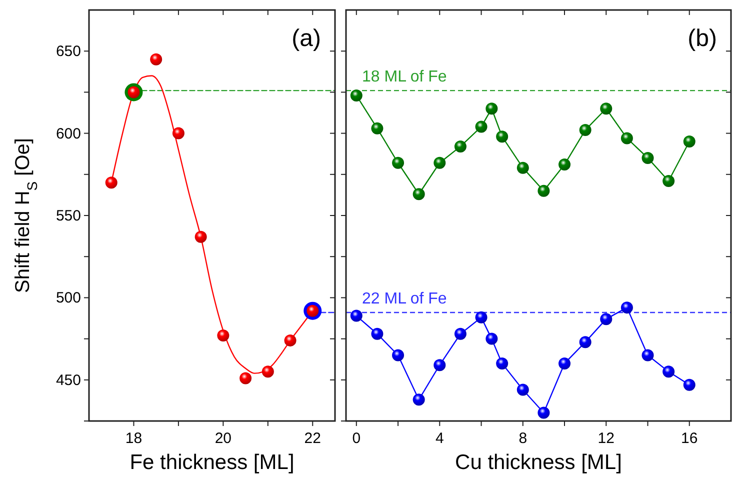 This screenshot has width=733, height=478. I want to click on ref-line-label: 18 ML of Fe, so click(404, 77).